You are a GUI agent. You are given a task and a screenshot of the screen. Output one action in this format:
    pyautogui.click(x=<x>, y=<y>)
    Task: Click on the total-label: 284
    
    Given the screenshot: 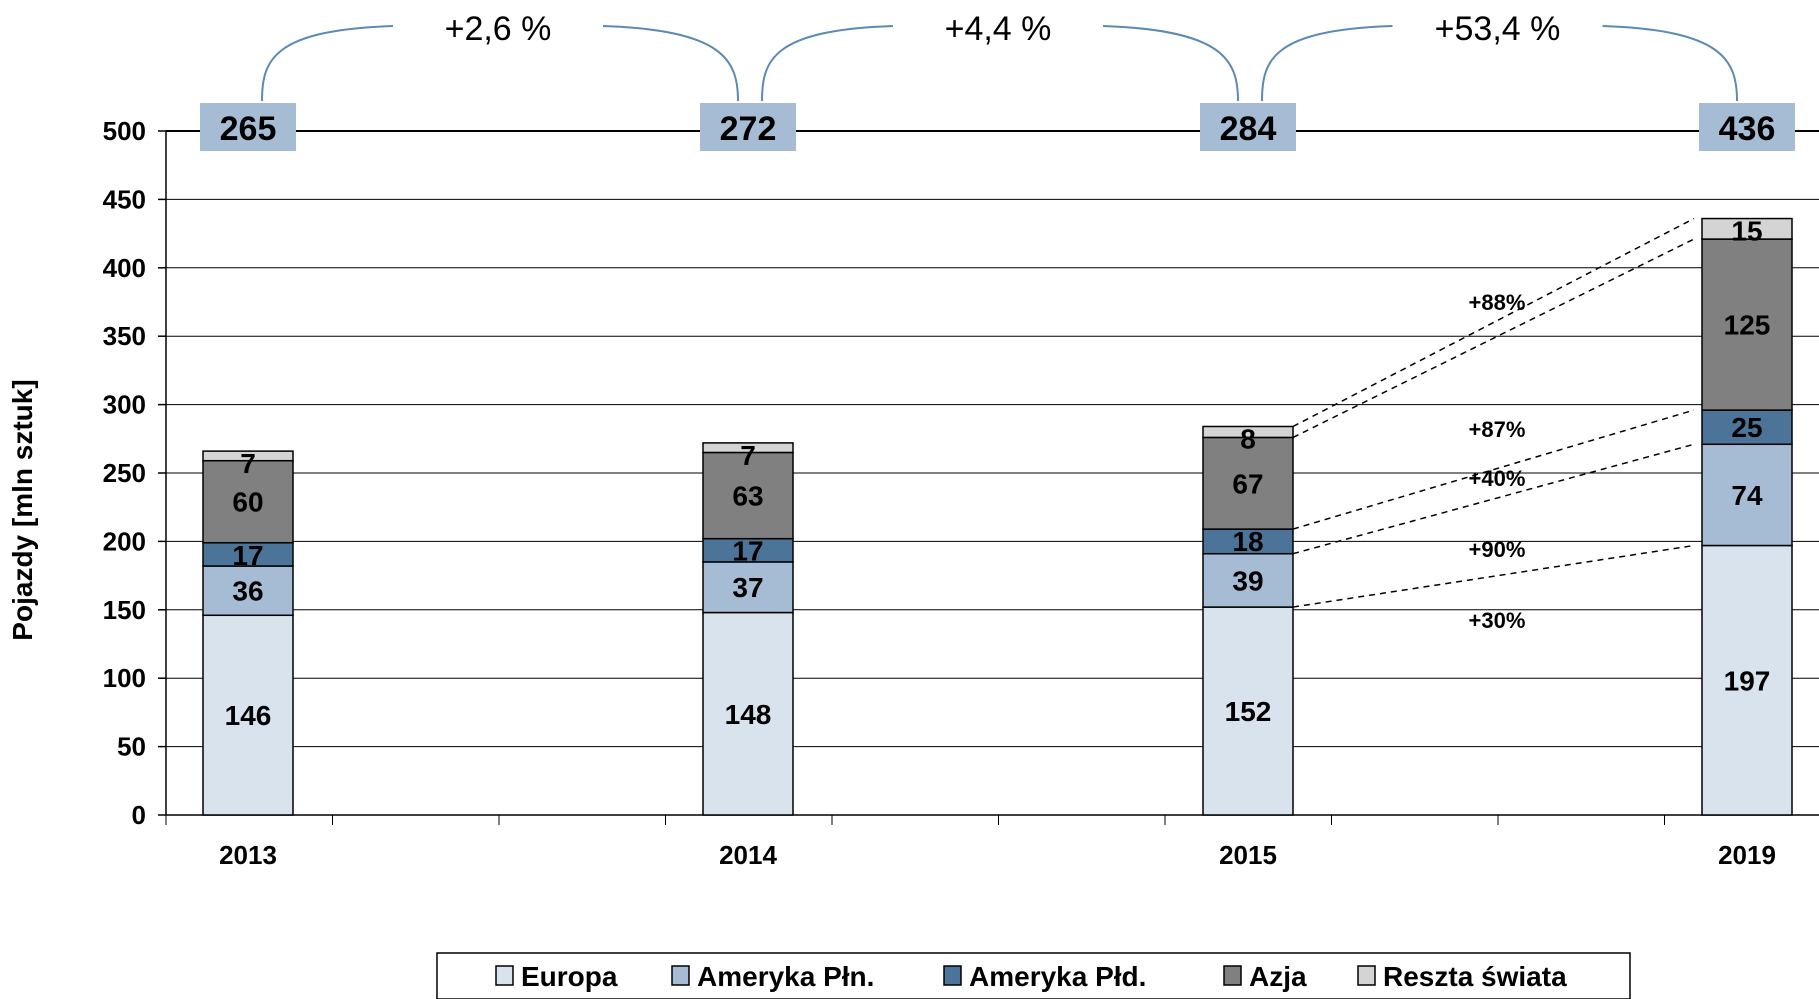 What is the action you would take?
    pyautogui.click(x=1248, y=129)
    